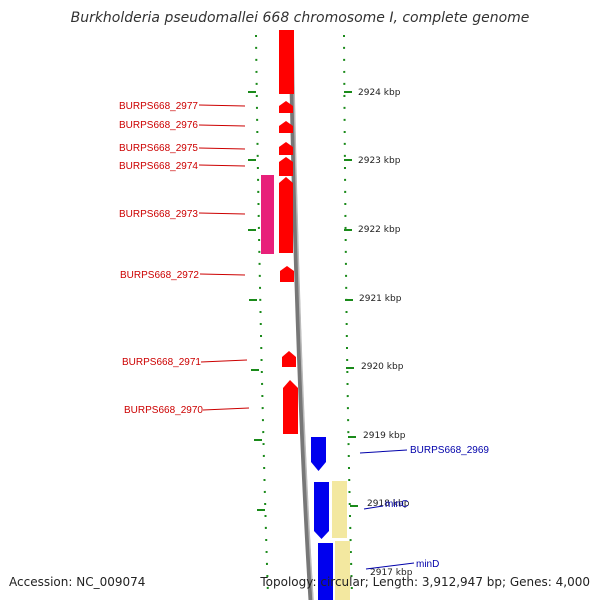  Describe the element at coordinates (267, 214) in the screenshot. I see `gene-BURPS668_2973-alt` at that location.